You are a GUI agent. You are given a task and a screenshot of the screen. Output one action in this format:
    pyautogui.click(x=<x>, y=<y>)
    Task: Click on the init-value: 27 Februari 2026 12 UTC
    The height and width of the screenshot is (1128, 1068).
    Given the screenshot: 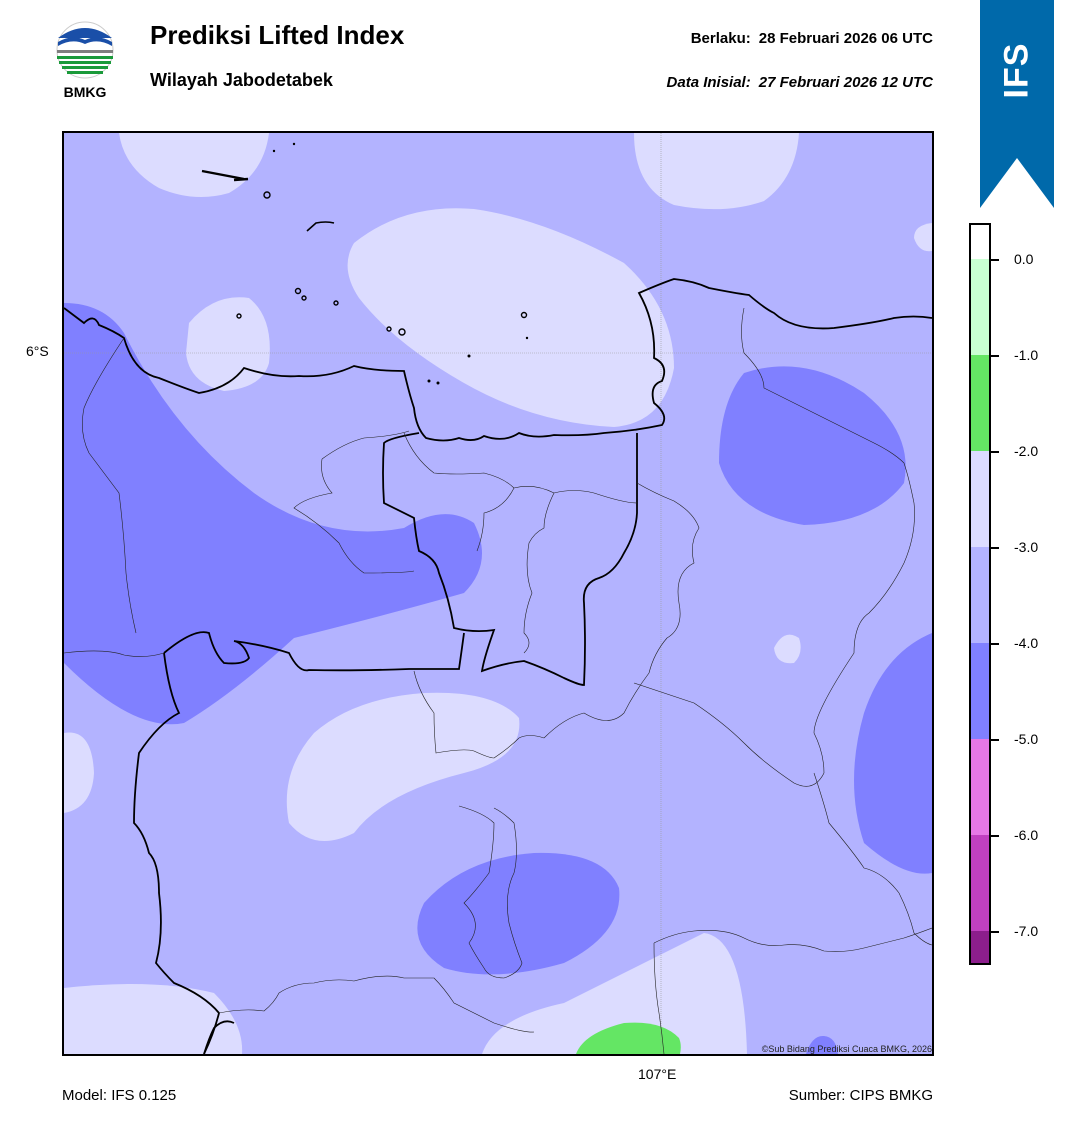 What is the action you would take?
    pyautogui.click(x=845, y=82)
    